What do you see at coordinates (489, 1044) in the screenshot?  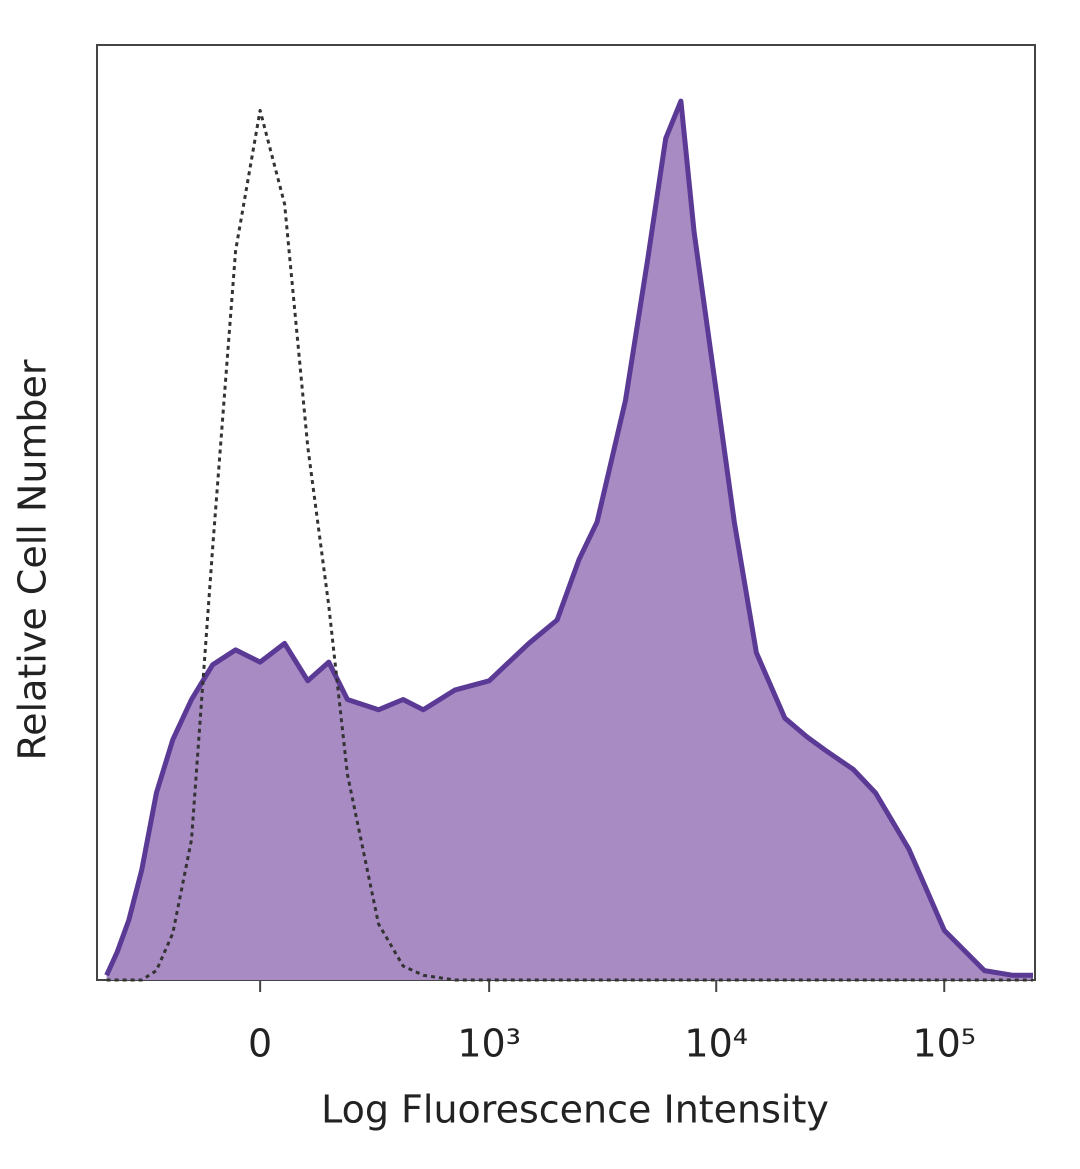 I see `x-tick-label: 10³` at bounding box center [489, 1044].